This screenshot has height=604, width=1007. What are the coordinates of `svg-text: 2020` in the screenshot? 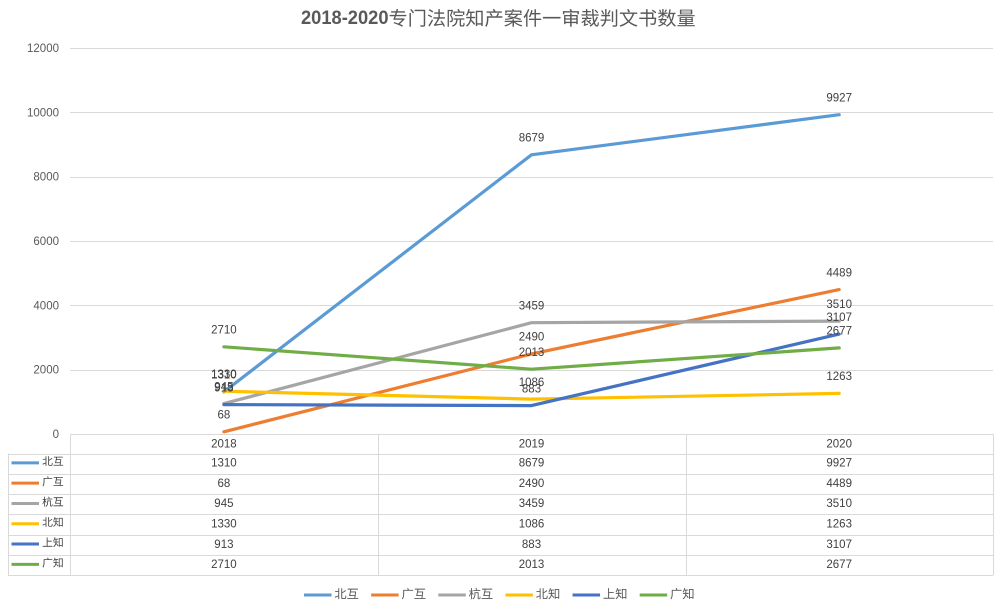 It's located at (839, 445).